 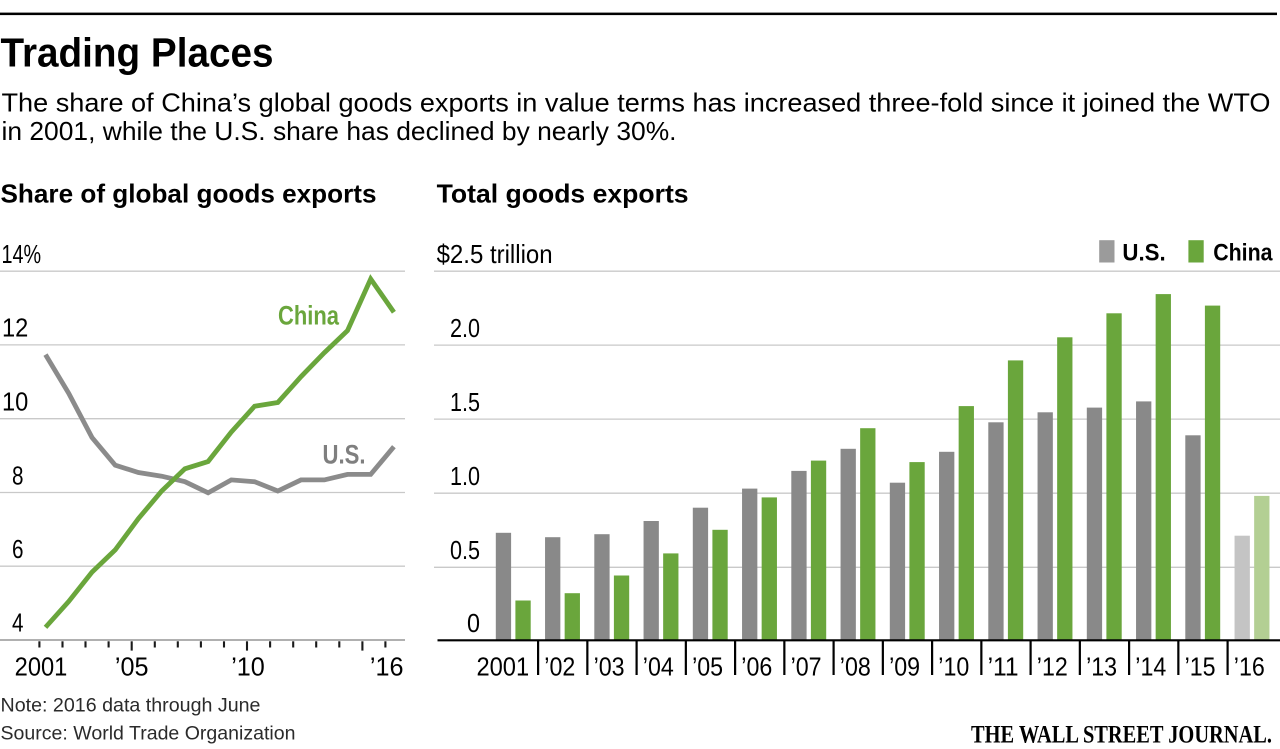 I want to click on svg-text: ’12, so click(x=1052, y=666).